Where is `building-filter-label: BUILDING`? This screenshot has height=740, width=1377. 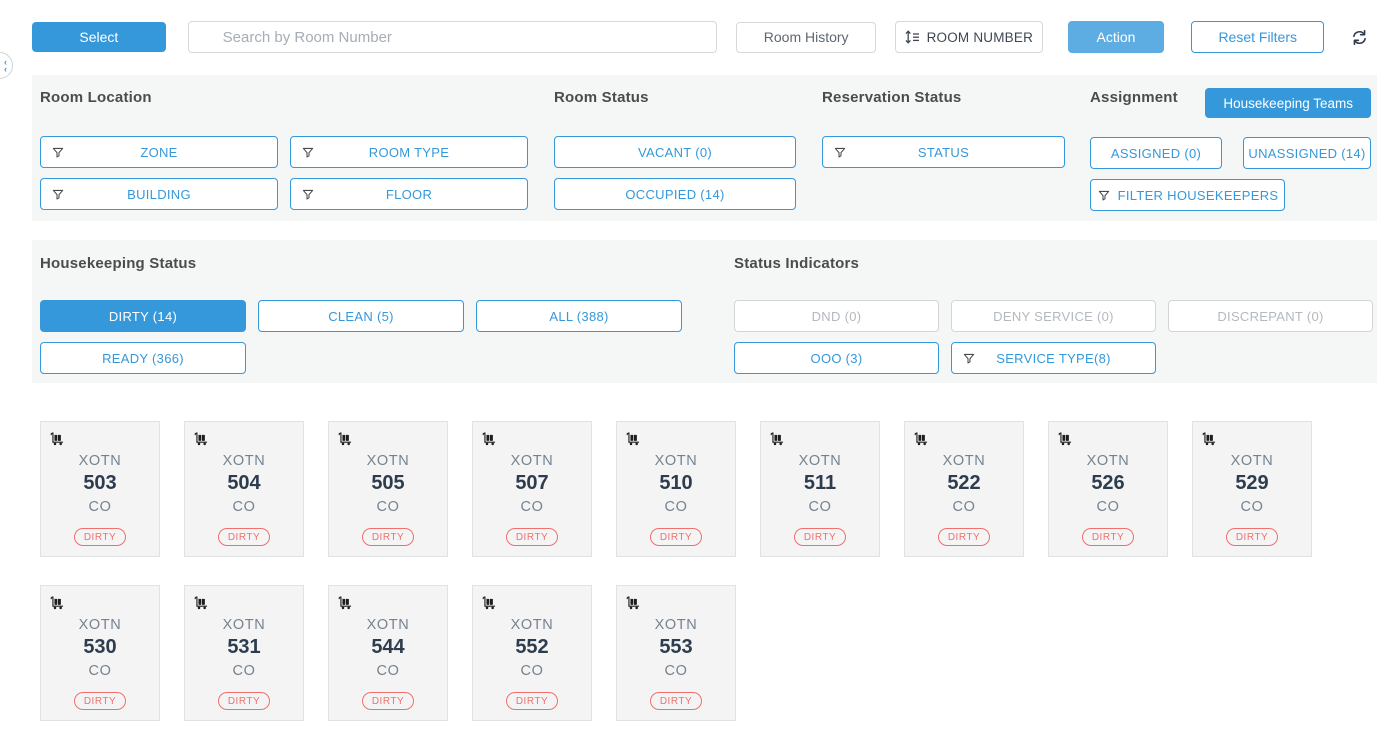 building-filter-label: BUILDING is located at coordinates (159, 194).